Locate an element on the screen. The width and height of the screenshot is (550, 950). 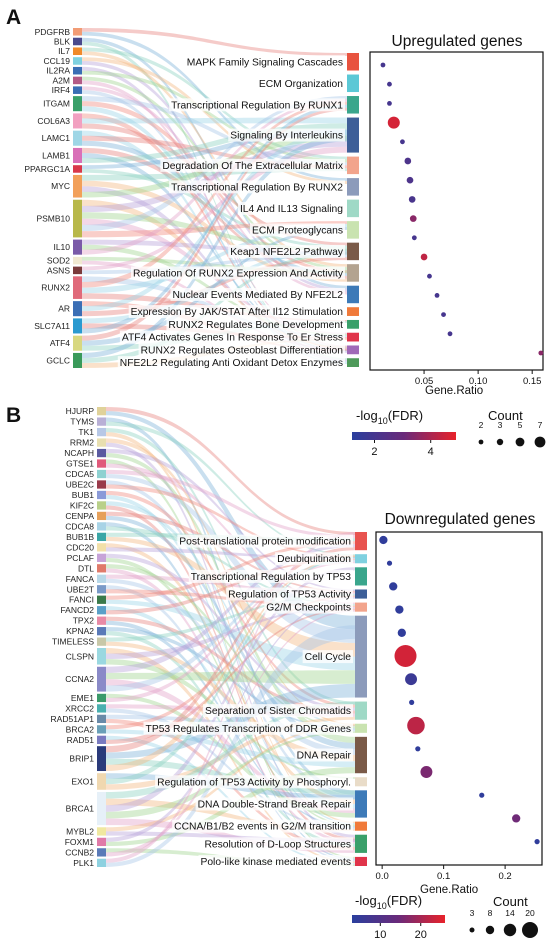
gene-label: RAD51 is located at coordinates (81, 740).